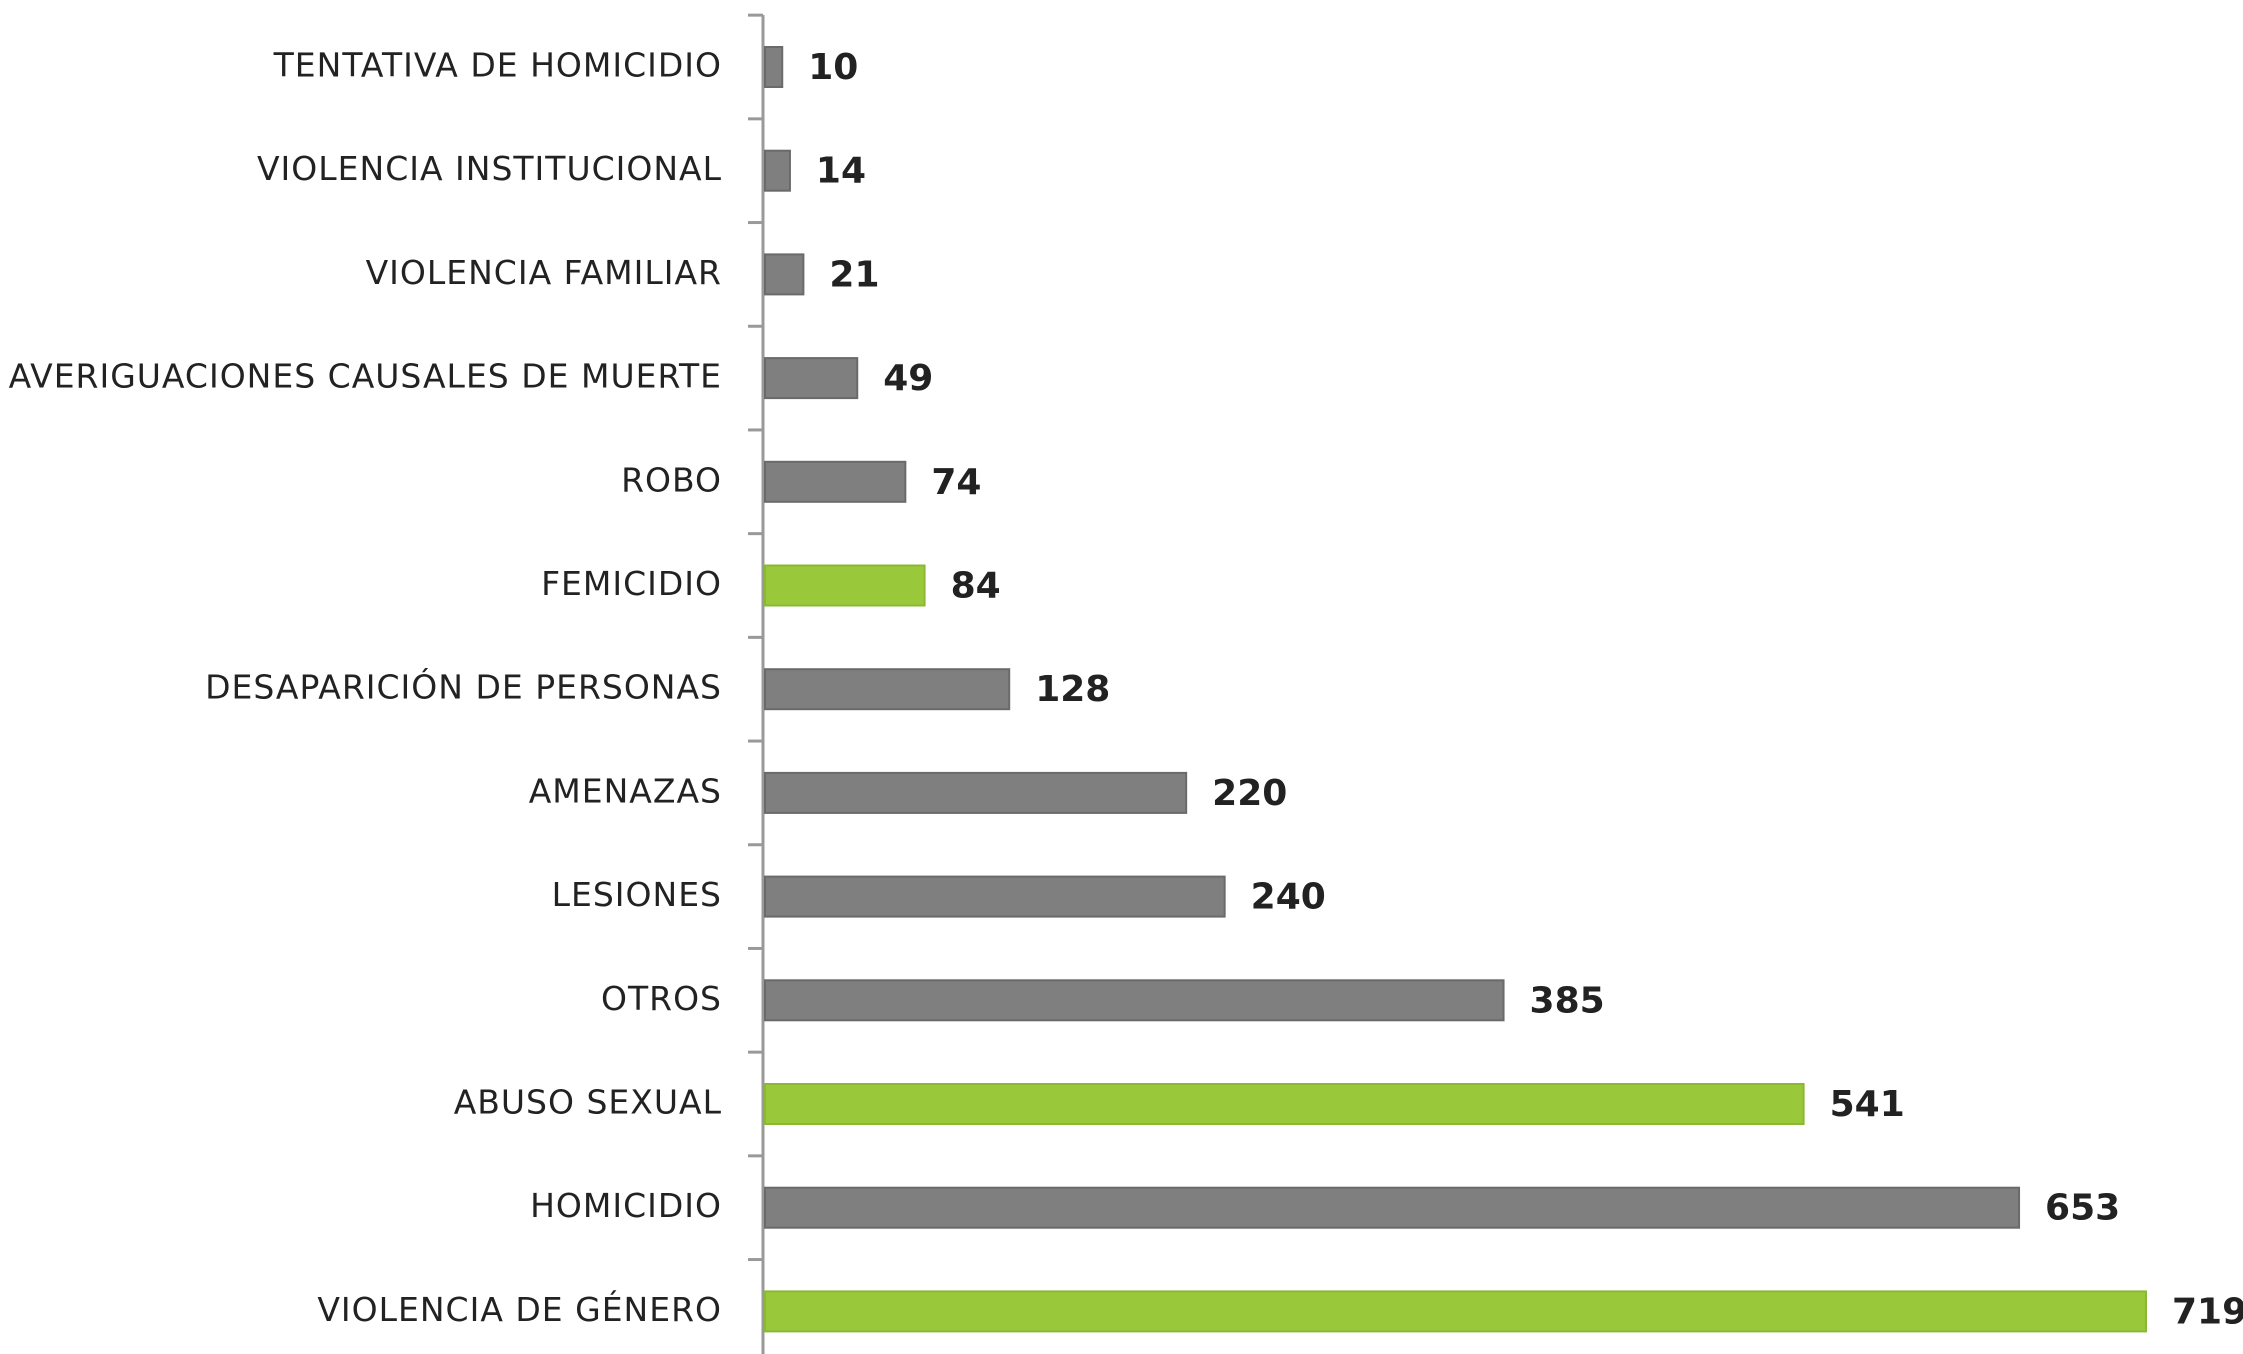 This screenshot has height=1354, width=2243. I want to click on category-label: AMENAZAS, so click(625, 790).